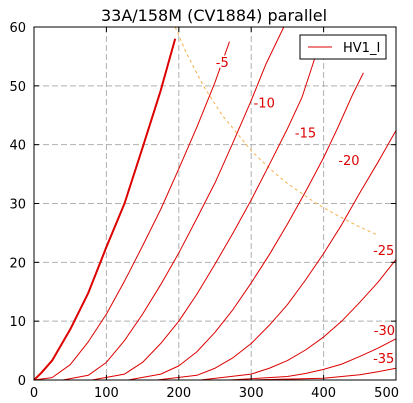 Image resolution: width=413 pixels, height=403 pixels. What do you see at coordinates (214, 15) in the screenshot?
I see `chart-title: 33A/158M (CV1884) parallel` at bounding box center [214, 15].